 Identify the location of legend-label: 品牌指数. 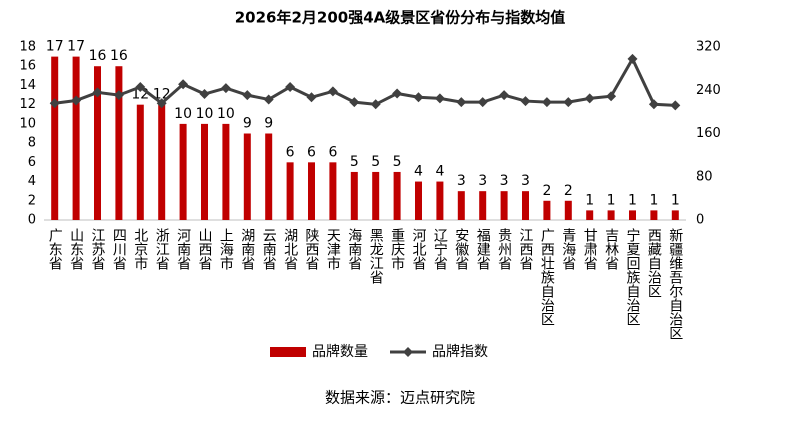
(460, 351).